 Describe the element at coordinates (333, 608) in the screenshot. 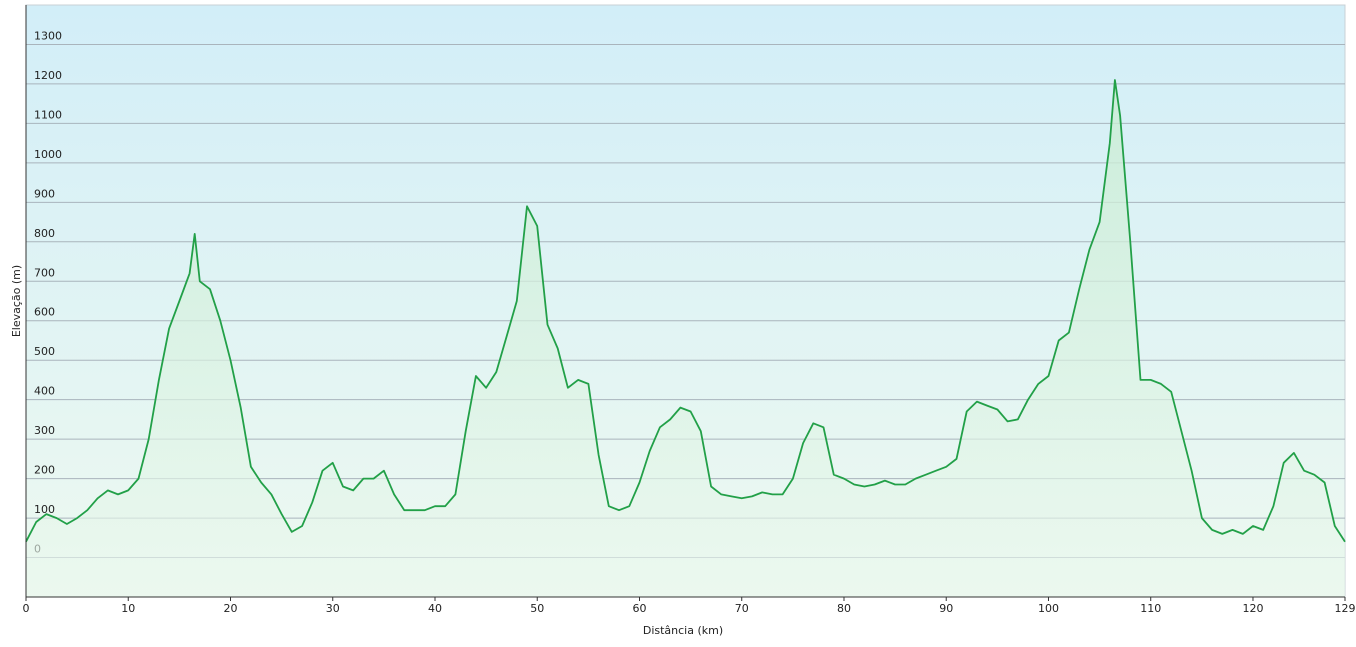

I see `x-tick-label: 30` at that location.